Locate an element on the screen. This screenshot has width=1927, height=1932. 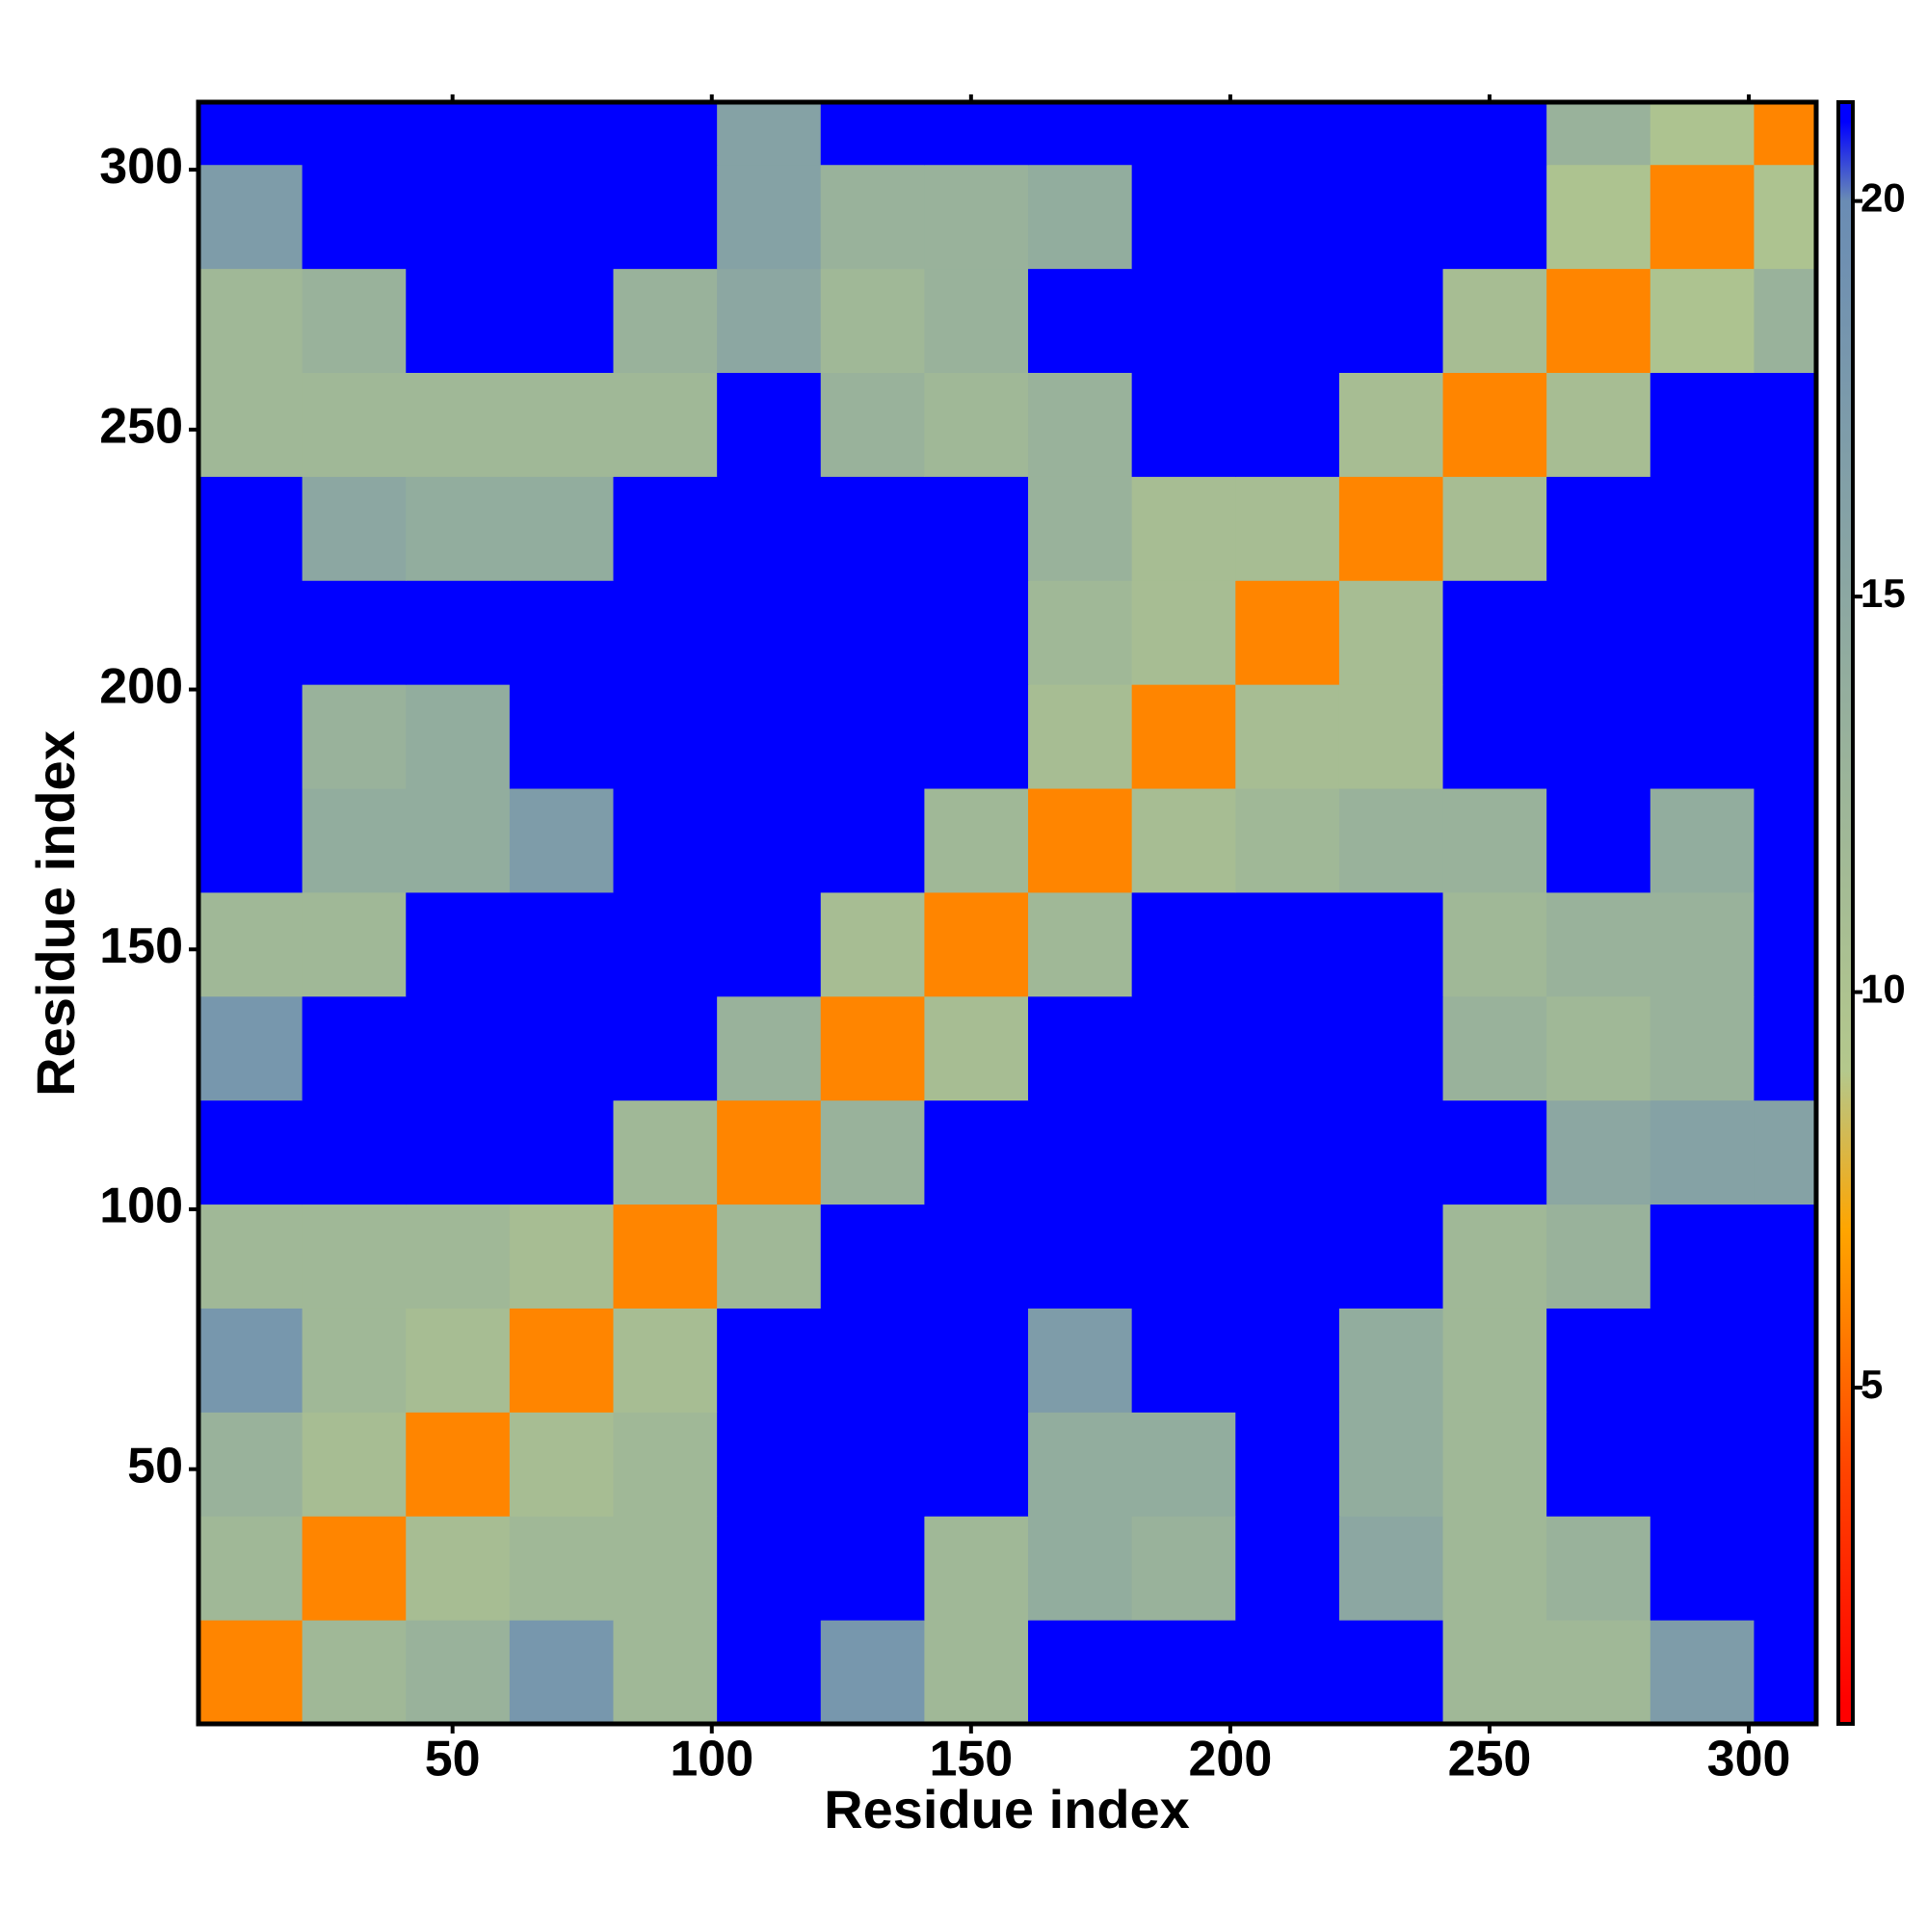
x-axis-label: Residue index is located at coordinates (1007, 1809).